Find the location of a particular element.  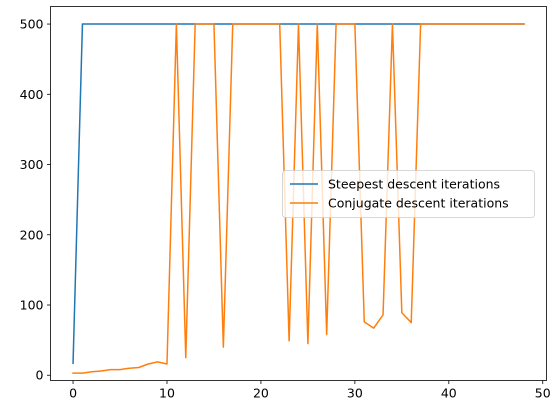

y-tick-label: 500 is located at coordinates (32, 24).